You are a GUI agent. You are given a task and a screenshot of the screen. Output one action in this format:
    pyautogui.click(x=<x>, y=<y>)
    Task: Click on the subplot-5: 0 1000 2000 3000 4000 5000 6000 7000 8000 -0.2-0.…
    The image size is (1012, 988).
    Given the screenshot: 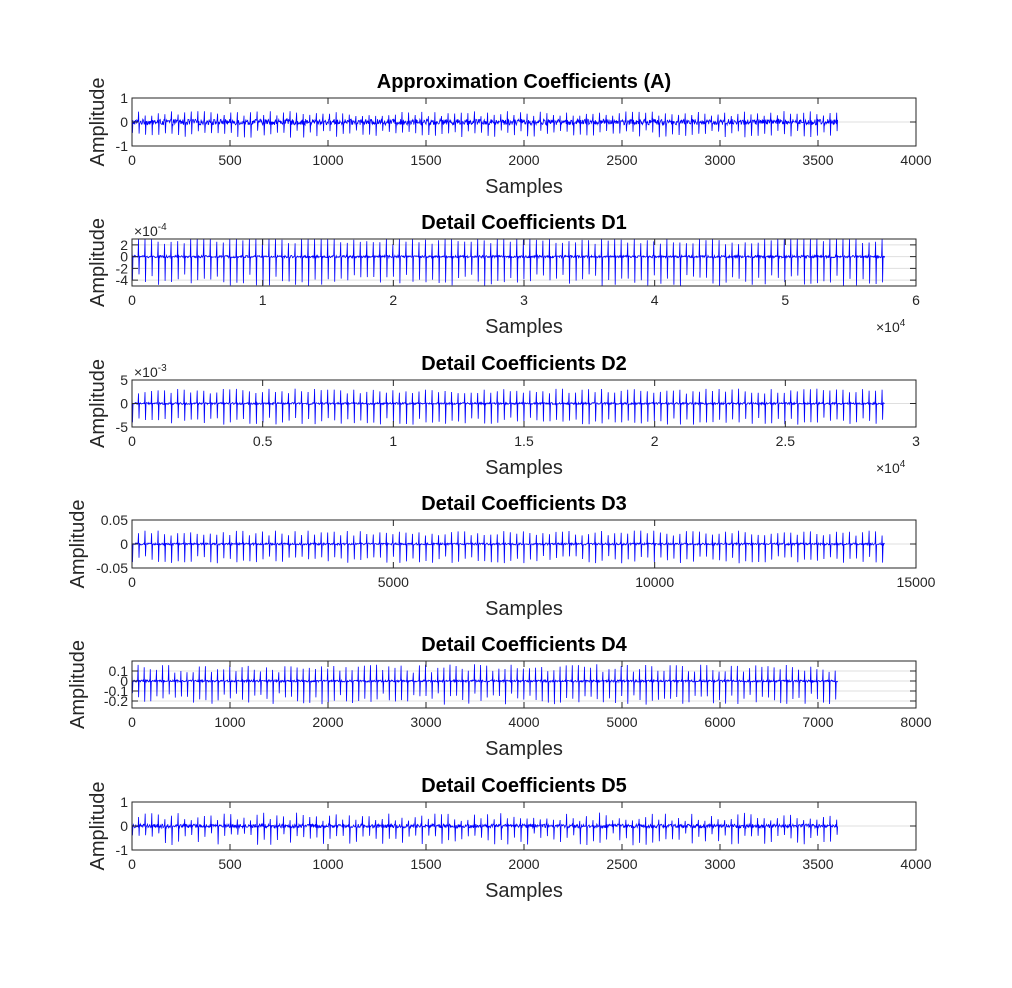 What is the action you would take?
    pyautogui.click(x=499, y=697)
    